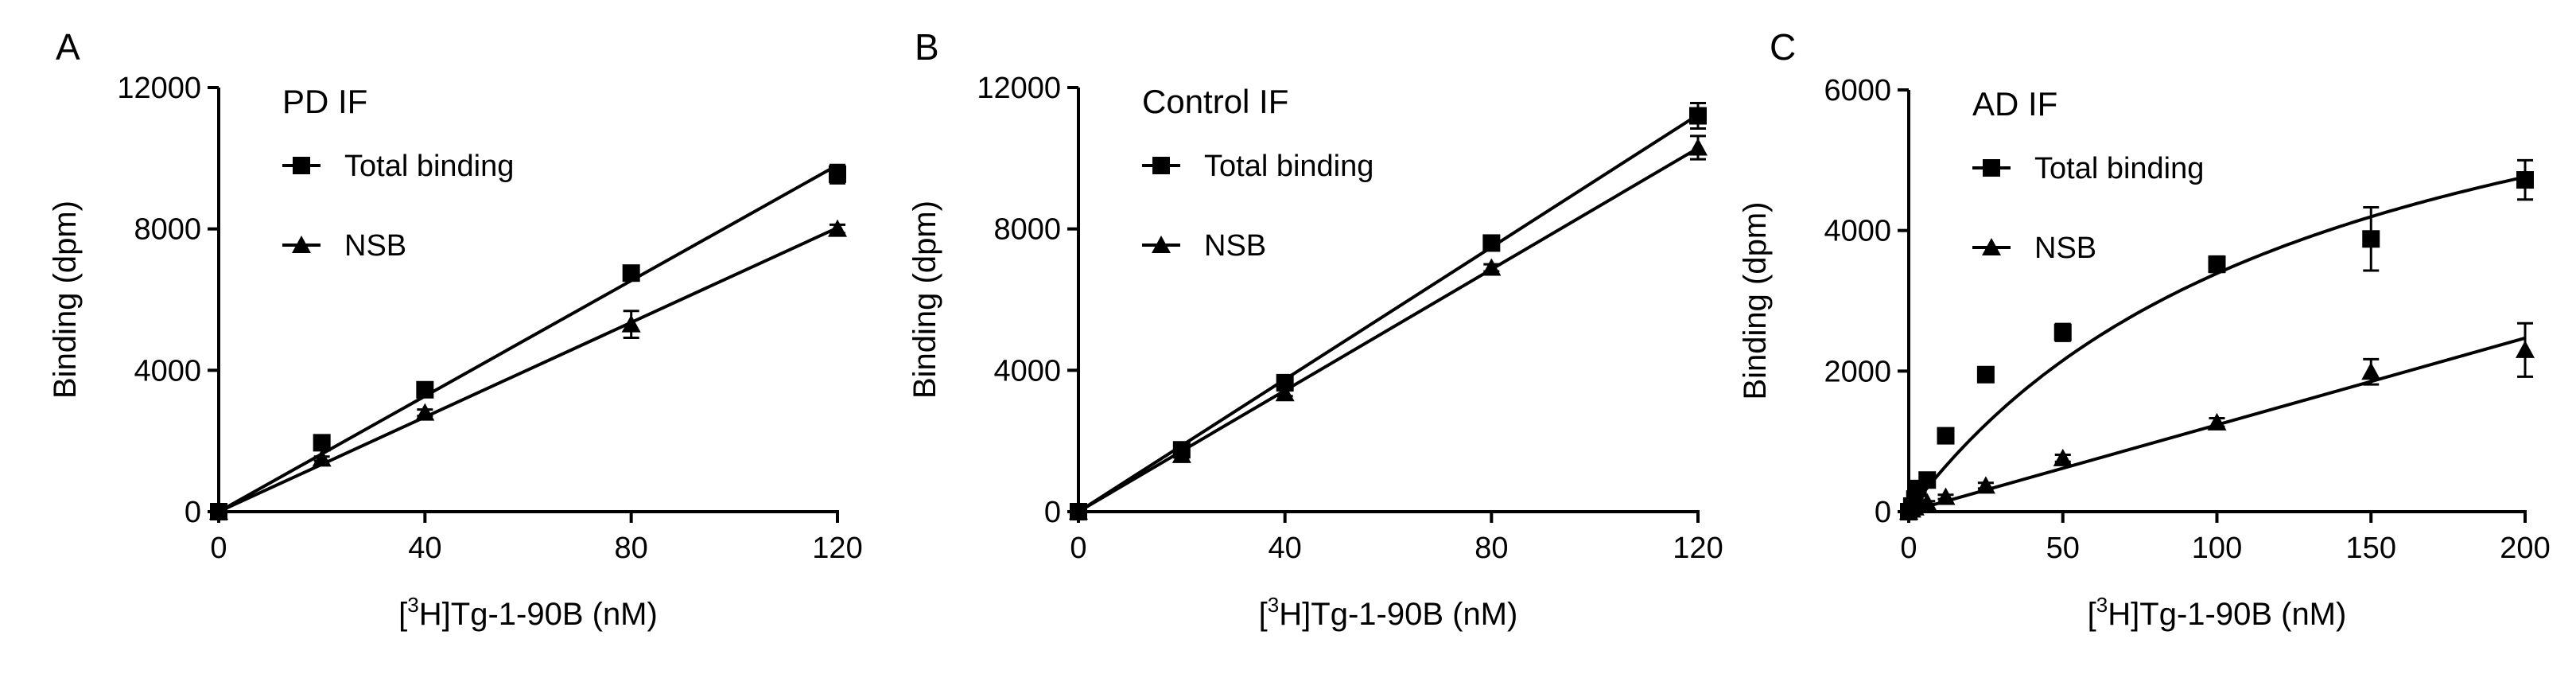  What do you see at coordinates (1857, 371) in the screenshot?
I see `y-tick-label: 2000` at bounding box center [1857, 371].